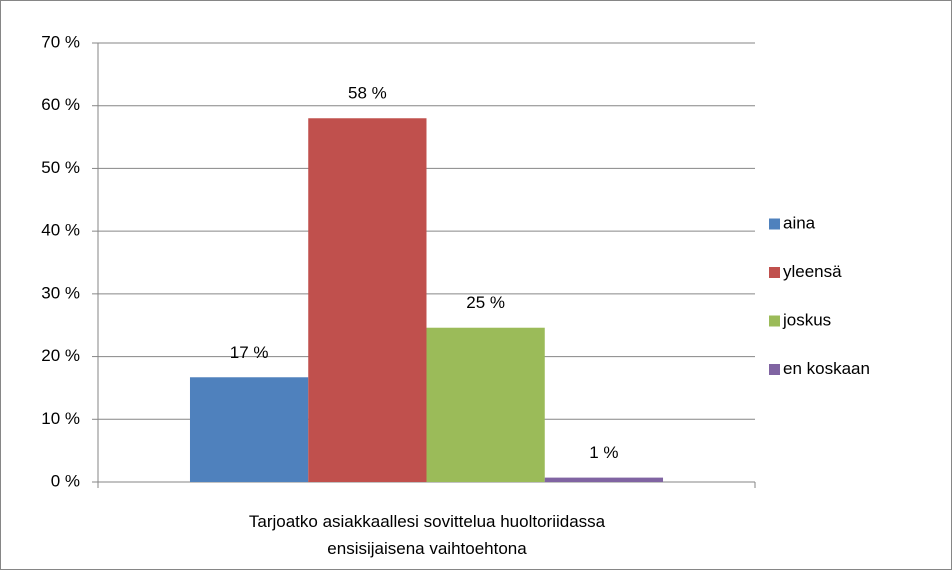 The width and height of the screenshot is (952, 570). I want to click on data-label: 25 %, so click(485, 302).